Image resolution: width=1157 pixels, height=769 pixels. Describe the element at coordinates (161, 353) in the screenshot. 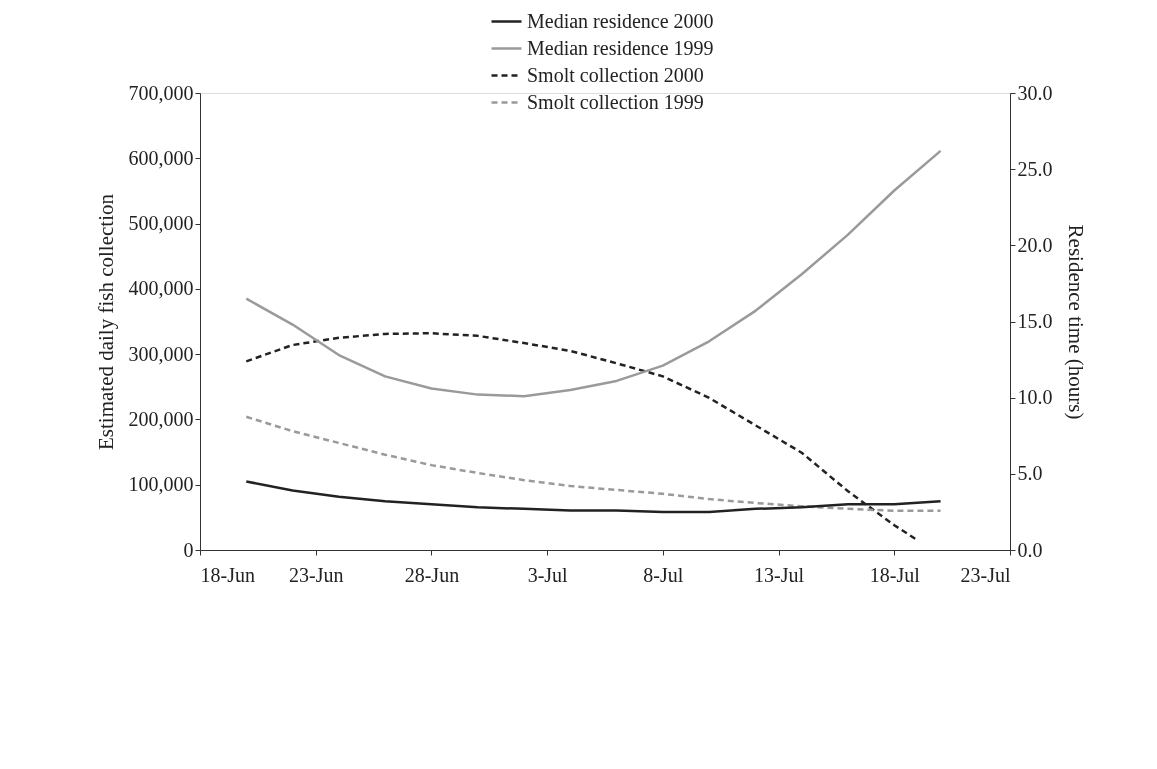

I see `y-tick-label: 300,000` at that location.